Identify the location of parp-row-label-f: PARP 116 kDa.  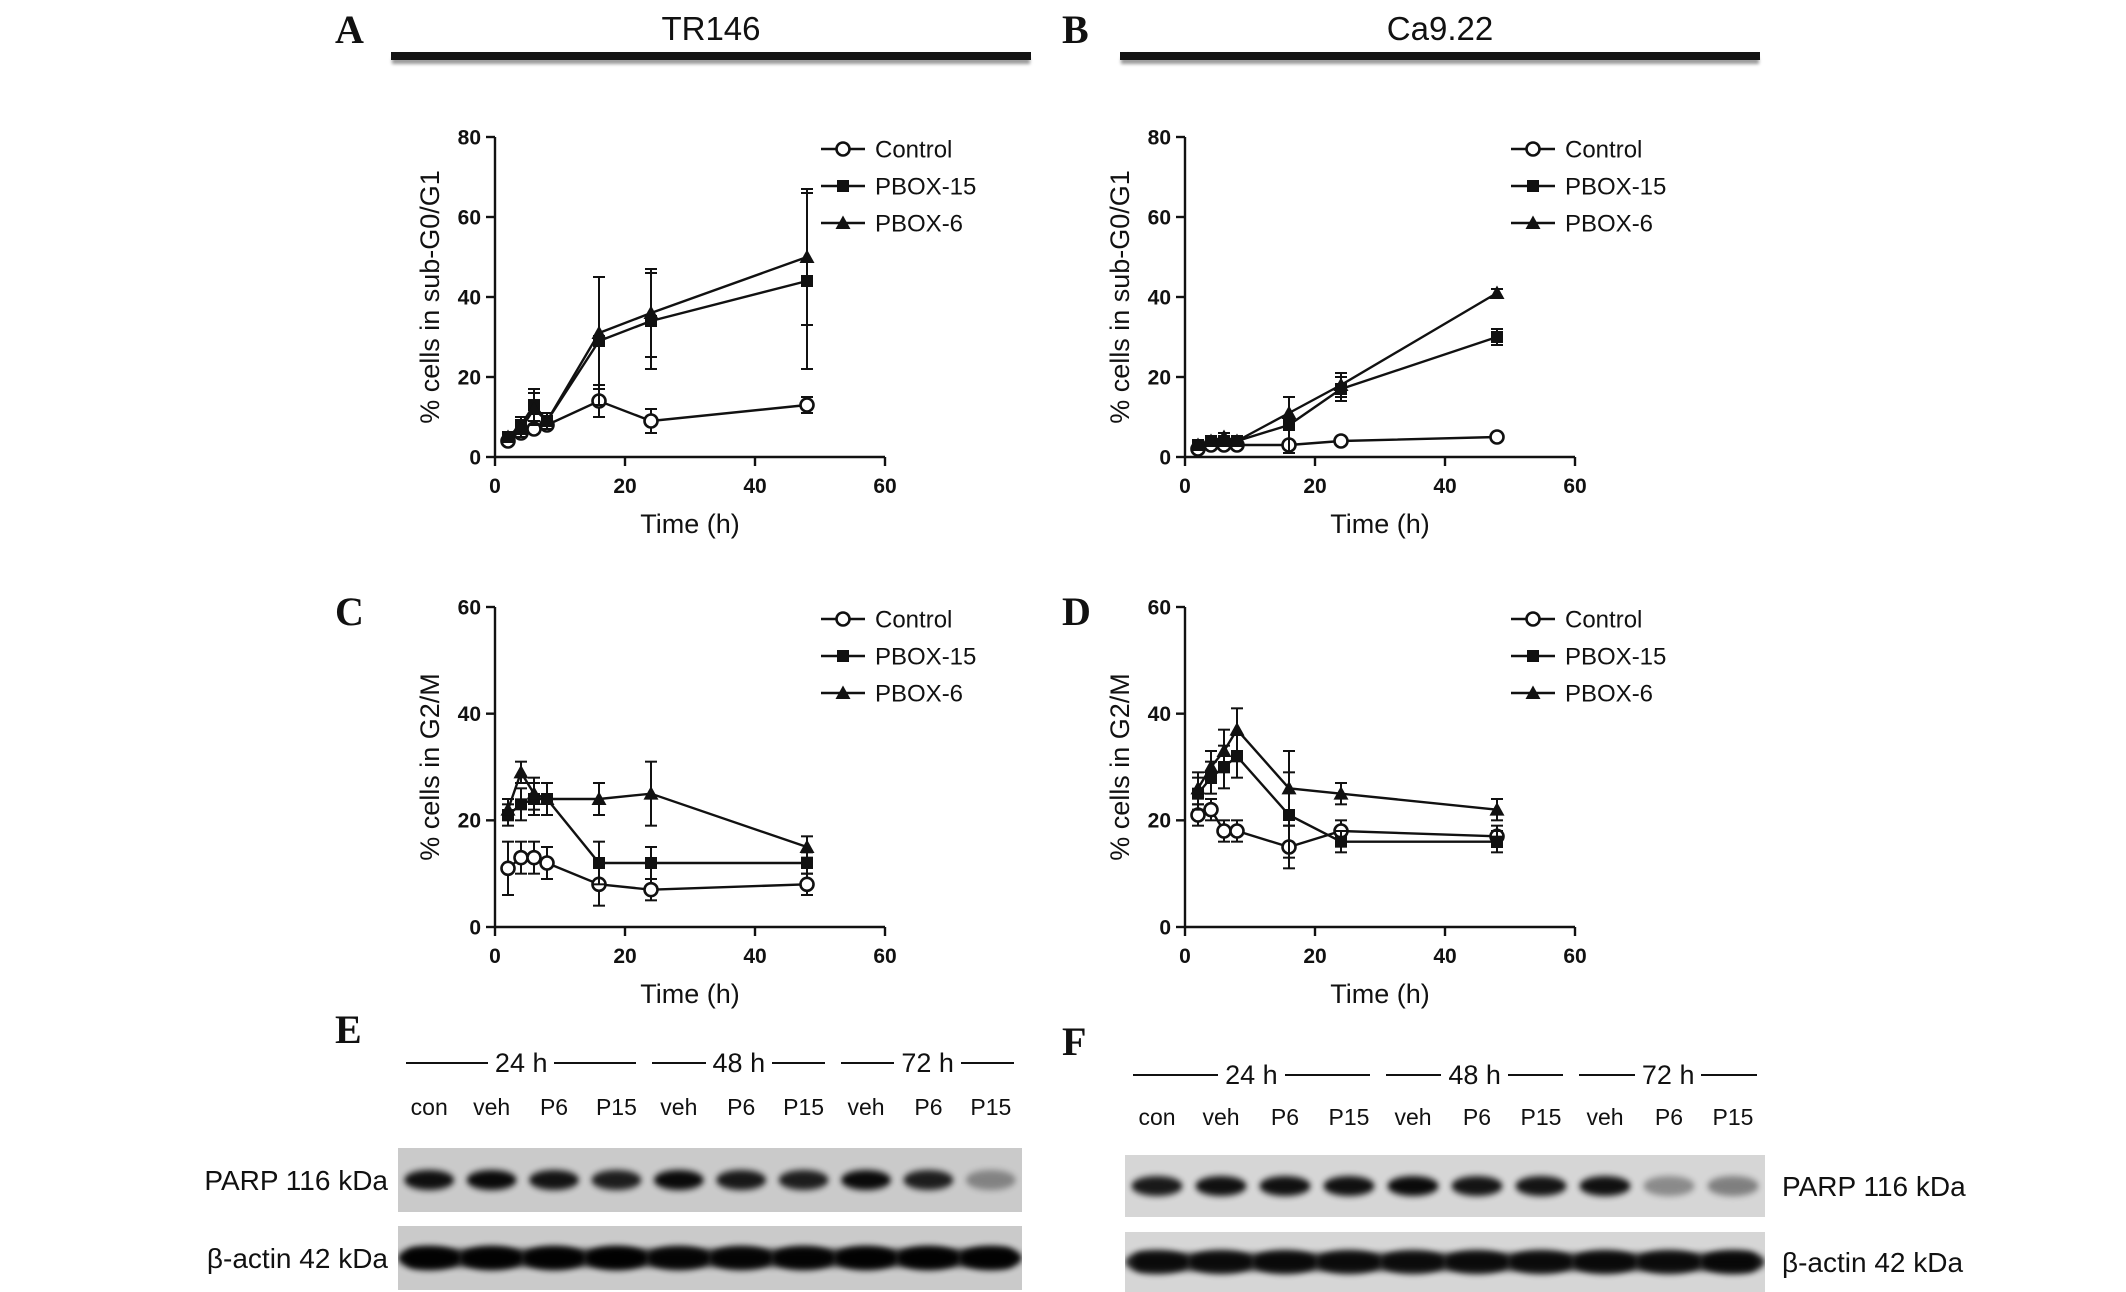
(1874, 1186).